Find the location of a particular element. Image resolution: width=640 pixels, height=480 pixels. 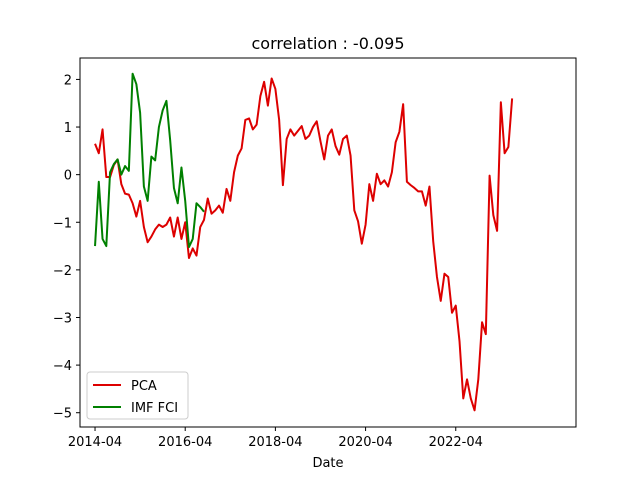

y-tick-label: −3 is located at coordinates (62, 318).